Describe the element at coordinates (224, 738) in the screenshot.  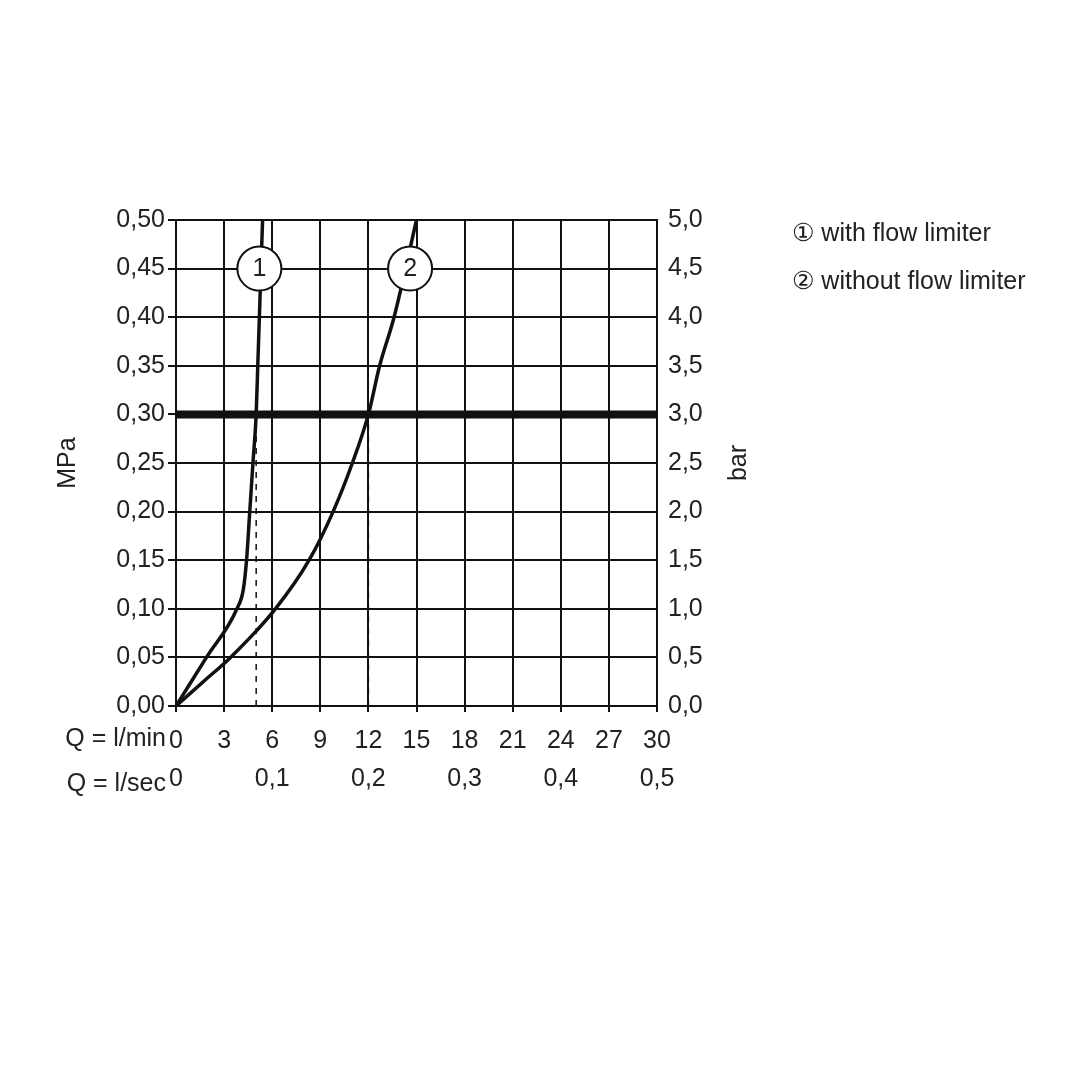
I see `x-tick-label: 3` at that location.